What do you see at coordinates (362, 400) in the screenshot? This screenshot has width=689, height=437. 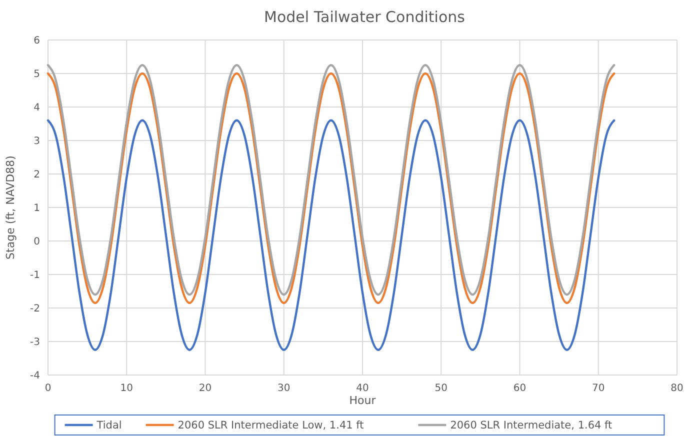 I see `x-axis-title: Hour` at bounding box center [362, 400].